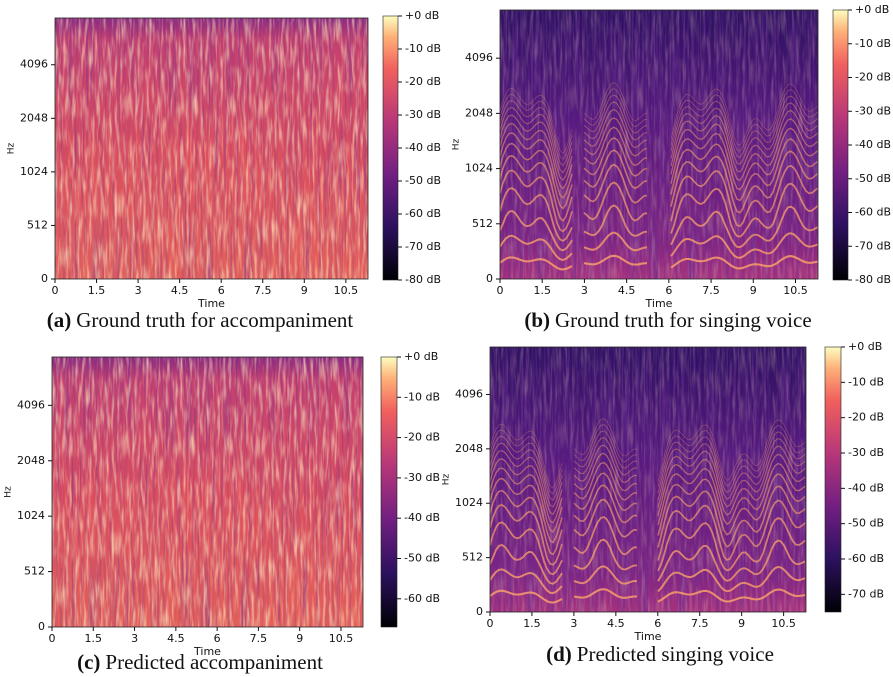 This screenshot has height=677, width=893. Describe the element at coordinates (214, 320) in the screenshot. I see `caption-text: Ground truth for accompaniment` at that location.